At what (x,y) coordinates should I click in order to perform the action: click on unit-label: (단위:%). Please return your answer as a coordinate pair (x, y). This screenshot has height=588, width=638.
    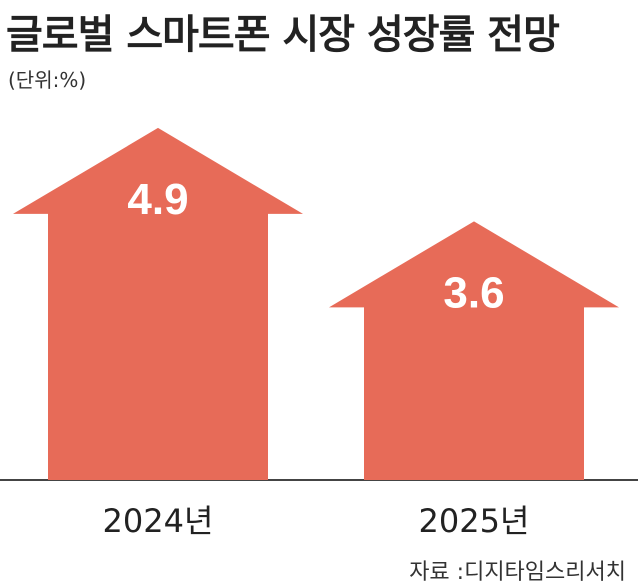
    Looking at the image, I should click on (47, 80).